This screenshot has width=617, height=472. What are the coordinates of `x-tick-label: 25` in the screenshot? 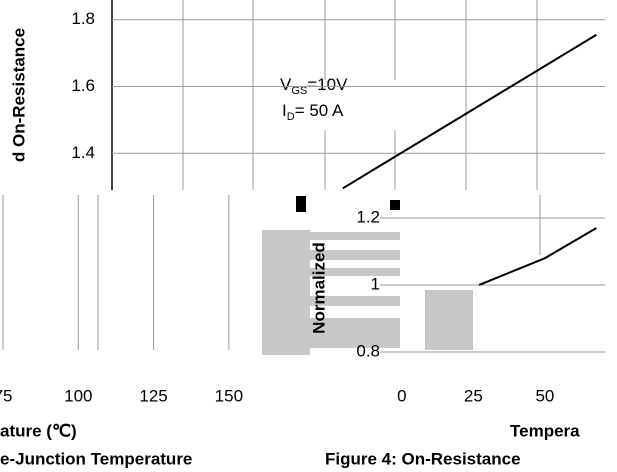 It's located at (473, 395).